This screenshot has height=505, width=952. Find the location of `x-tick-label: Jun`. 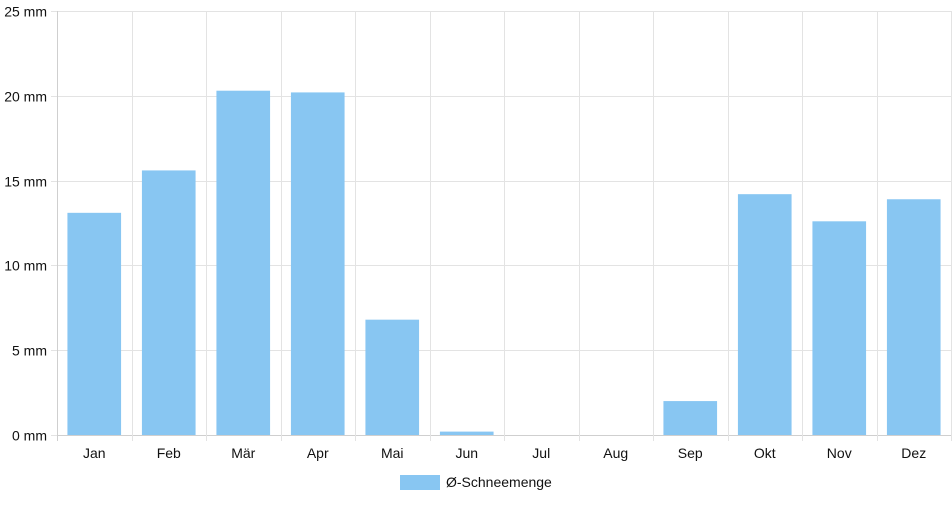

x-tick-label: Jun is located at coordinates (466, 453).